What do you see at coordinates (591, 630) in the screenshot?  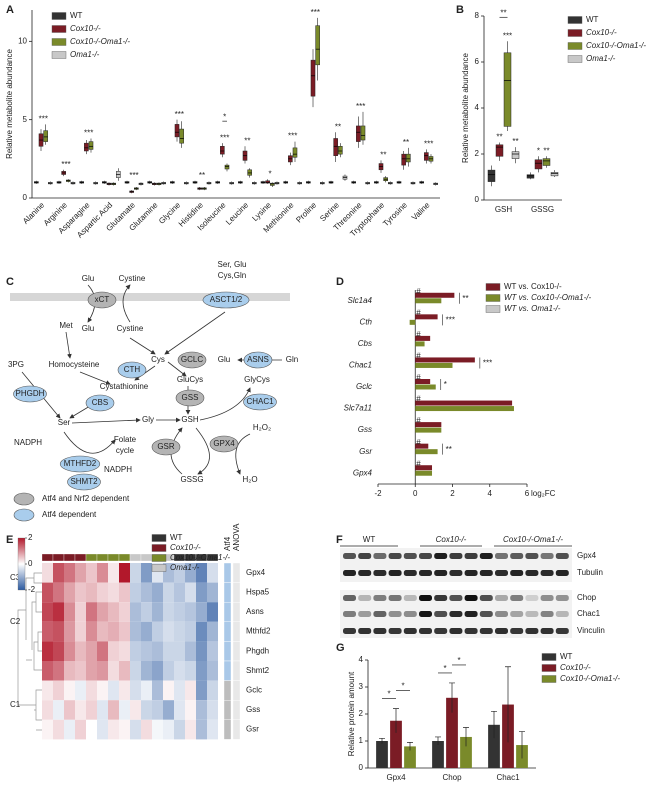 I see `blot-protein-label: Vinculin` at bounding box center [591, 630].